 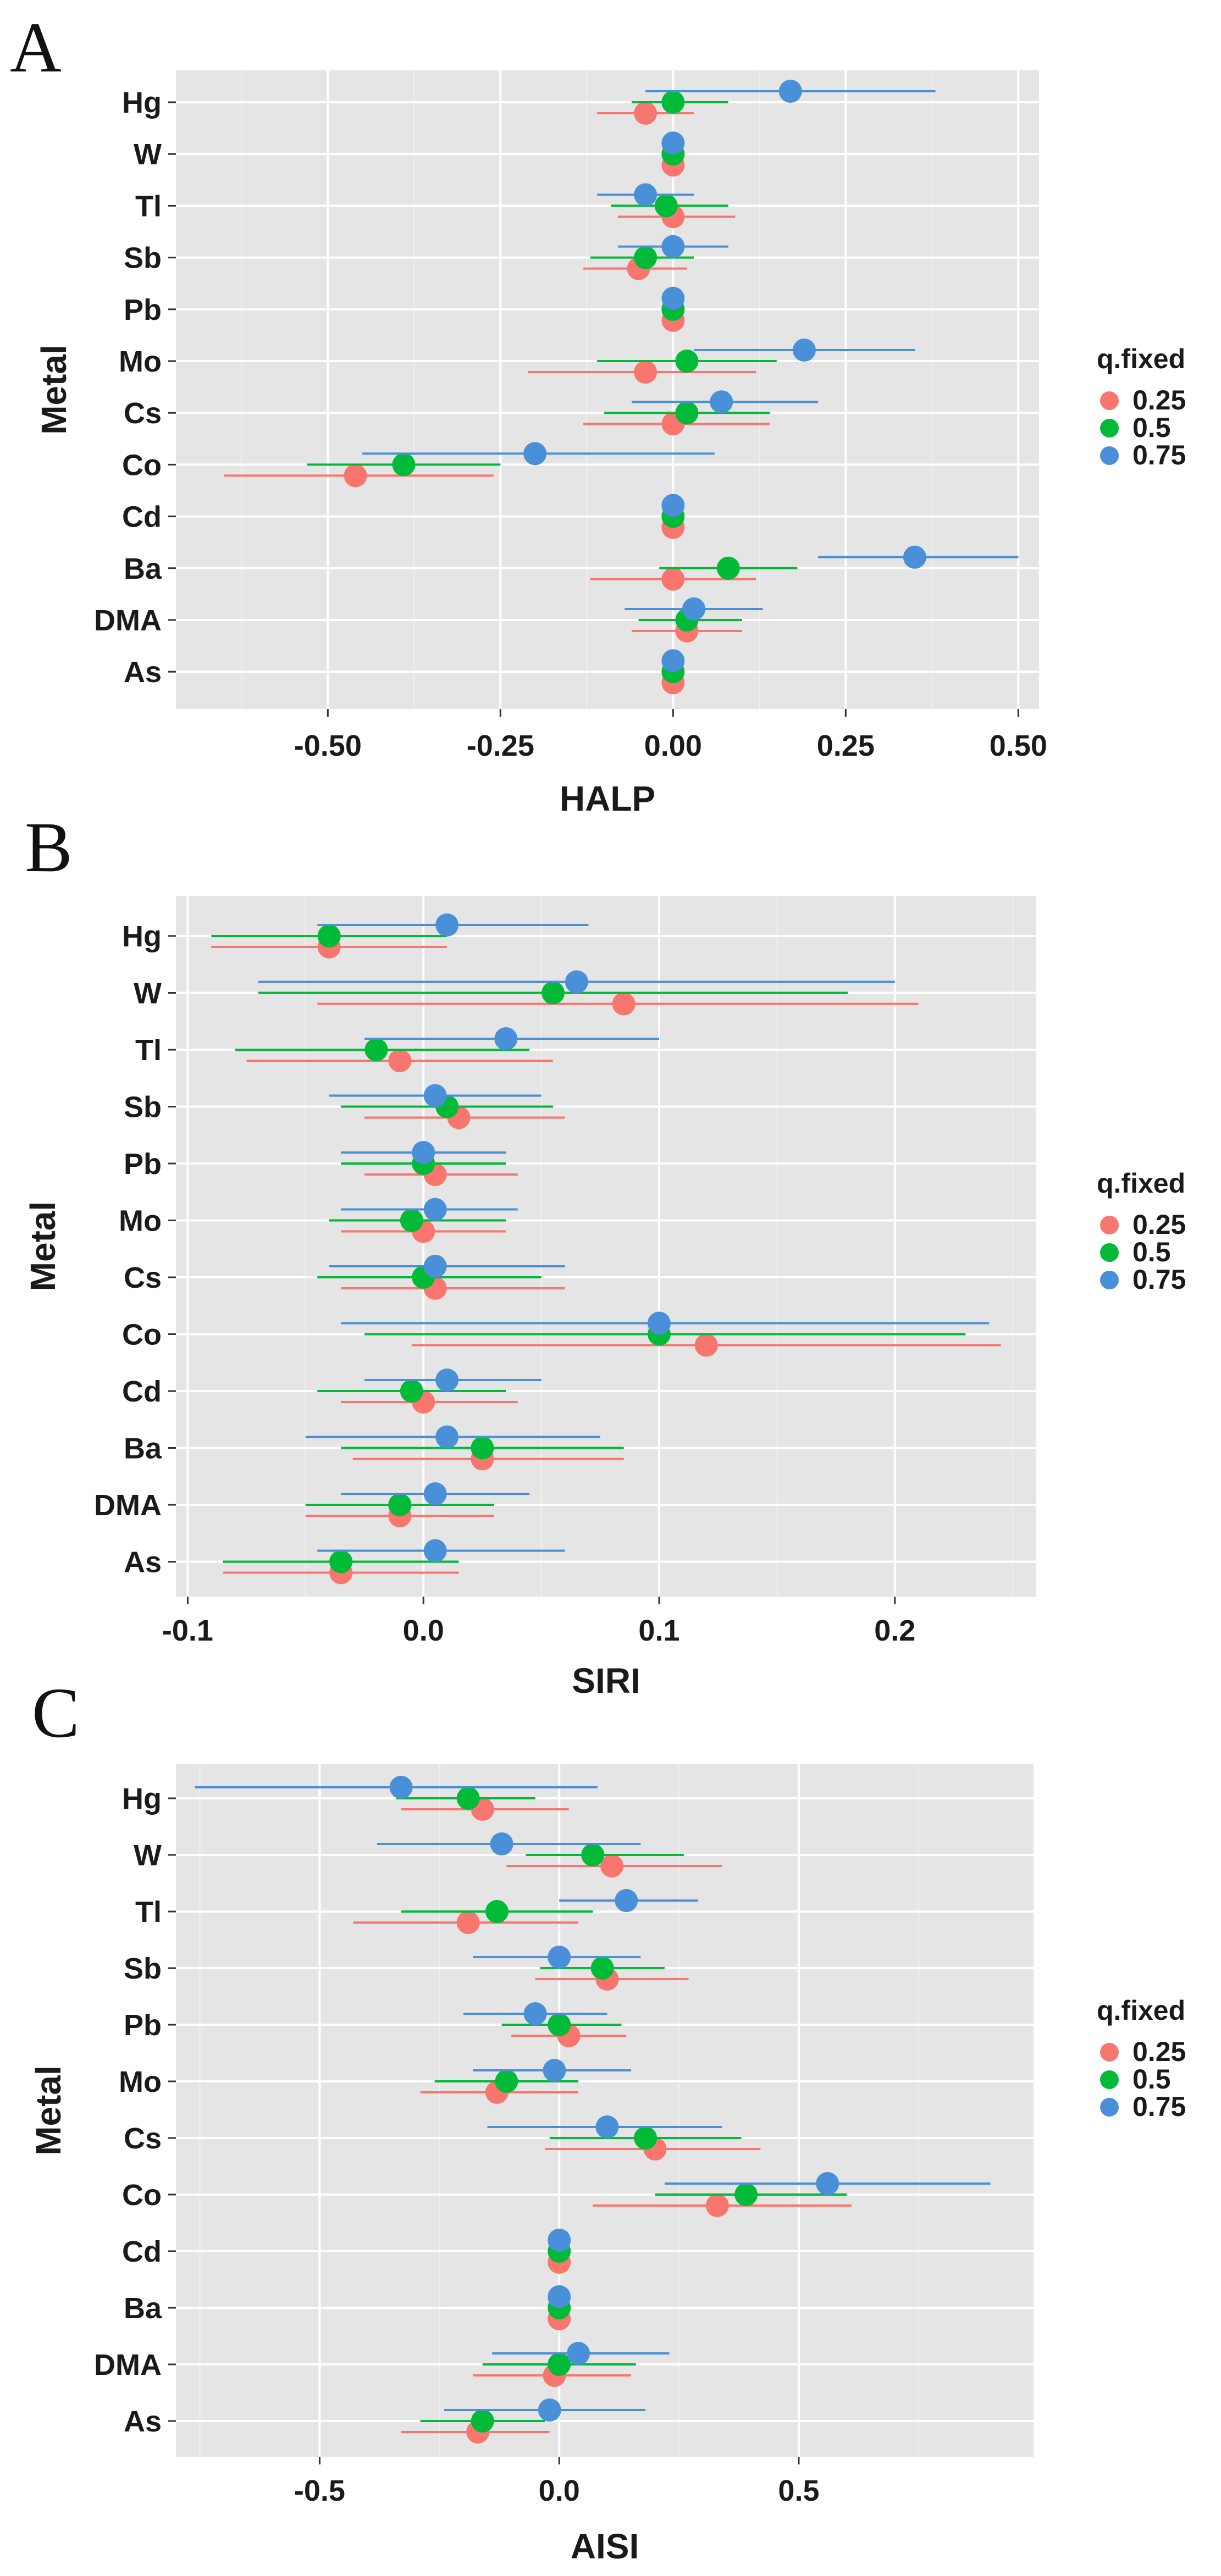 I want to click on x-tick-label: 0.2, so click(x=894, y=1630).